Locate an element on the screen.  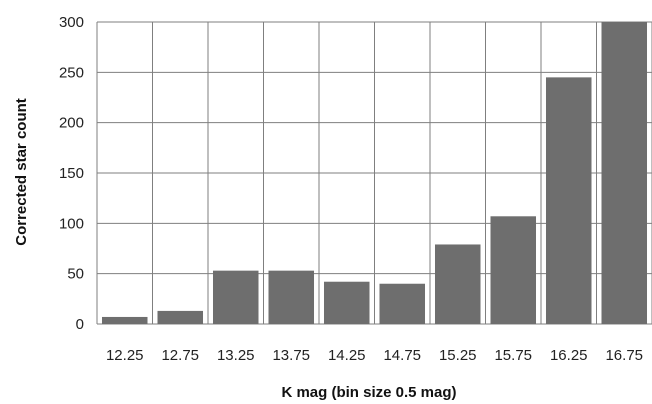
x-tick-label: 13.75 is located at coordinates (291, 355).